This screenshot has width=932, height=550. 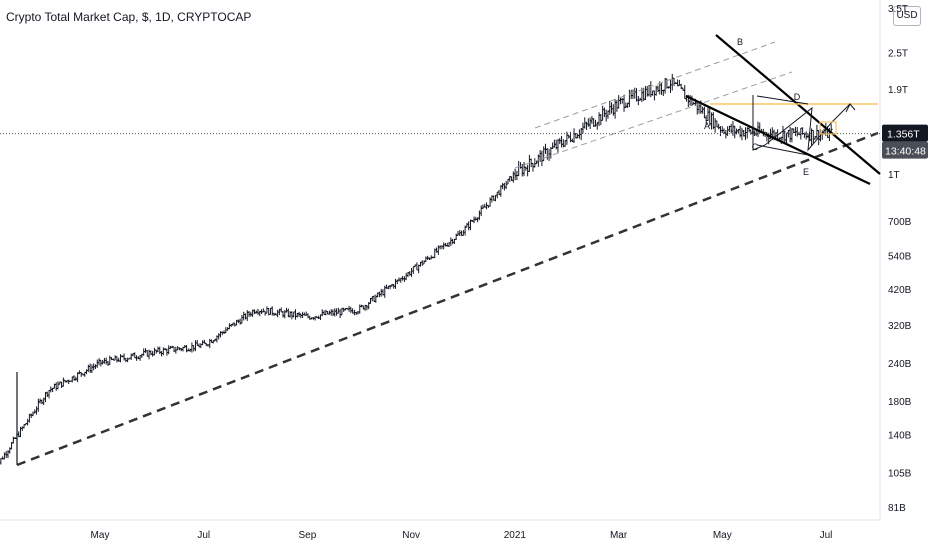 What do you see at coordinates (806, 172) in the screenshot?
I see `pattern-label-e: E` at bounding box center [806, 172].